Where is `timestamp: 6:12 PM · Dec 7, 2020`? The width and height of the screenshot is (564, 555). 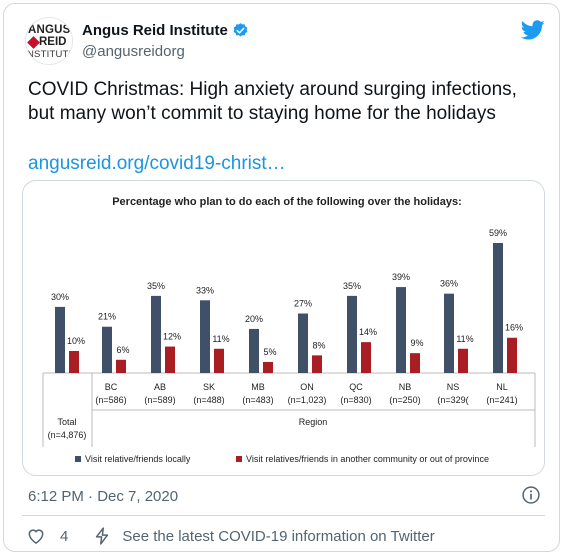
timestamp: 6:12 PM · Dec 7, 2020 is located at coordinates (103, 496).